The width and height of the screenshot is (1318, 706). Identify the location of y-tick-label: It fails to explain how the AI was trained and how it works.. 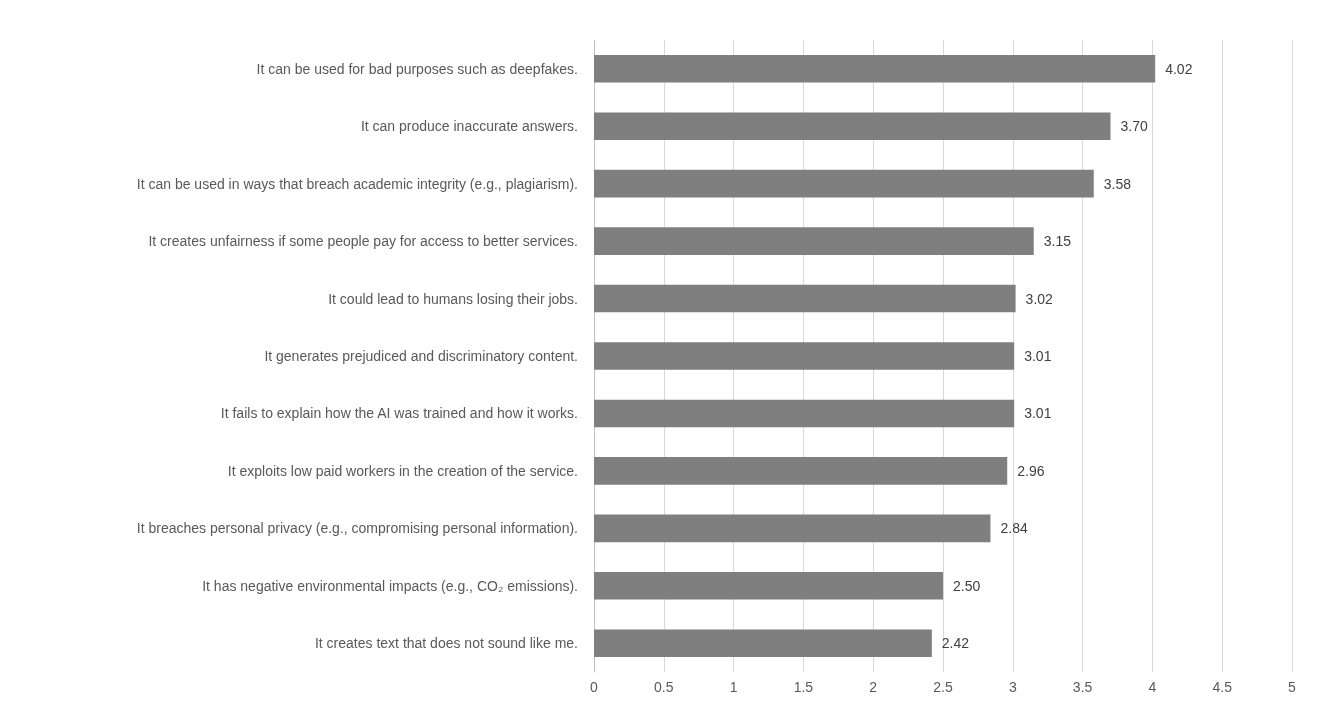
(399, 413).